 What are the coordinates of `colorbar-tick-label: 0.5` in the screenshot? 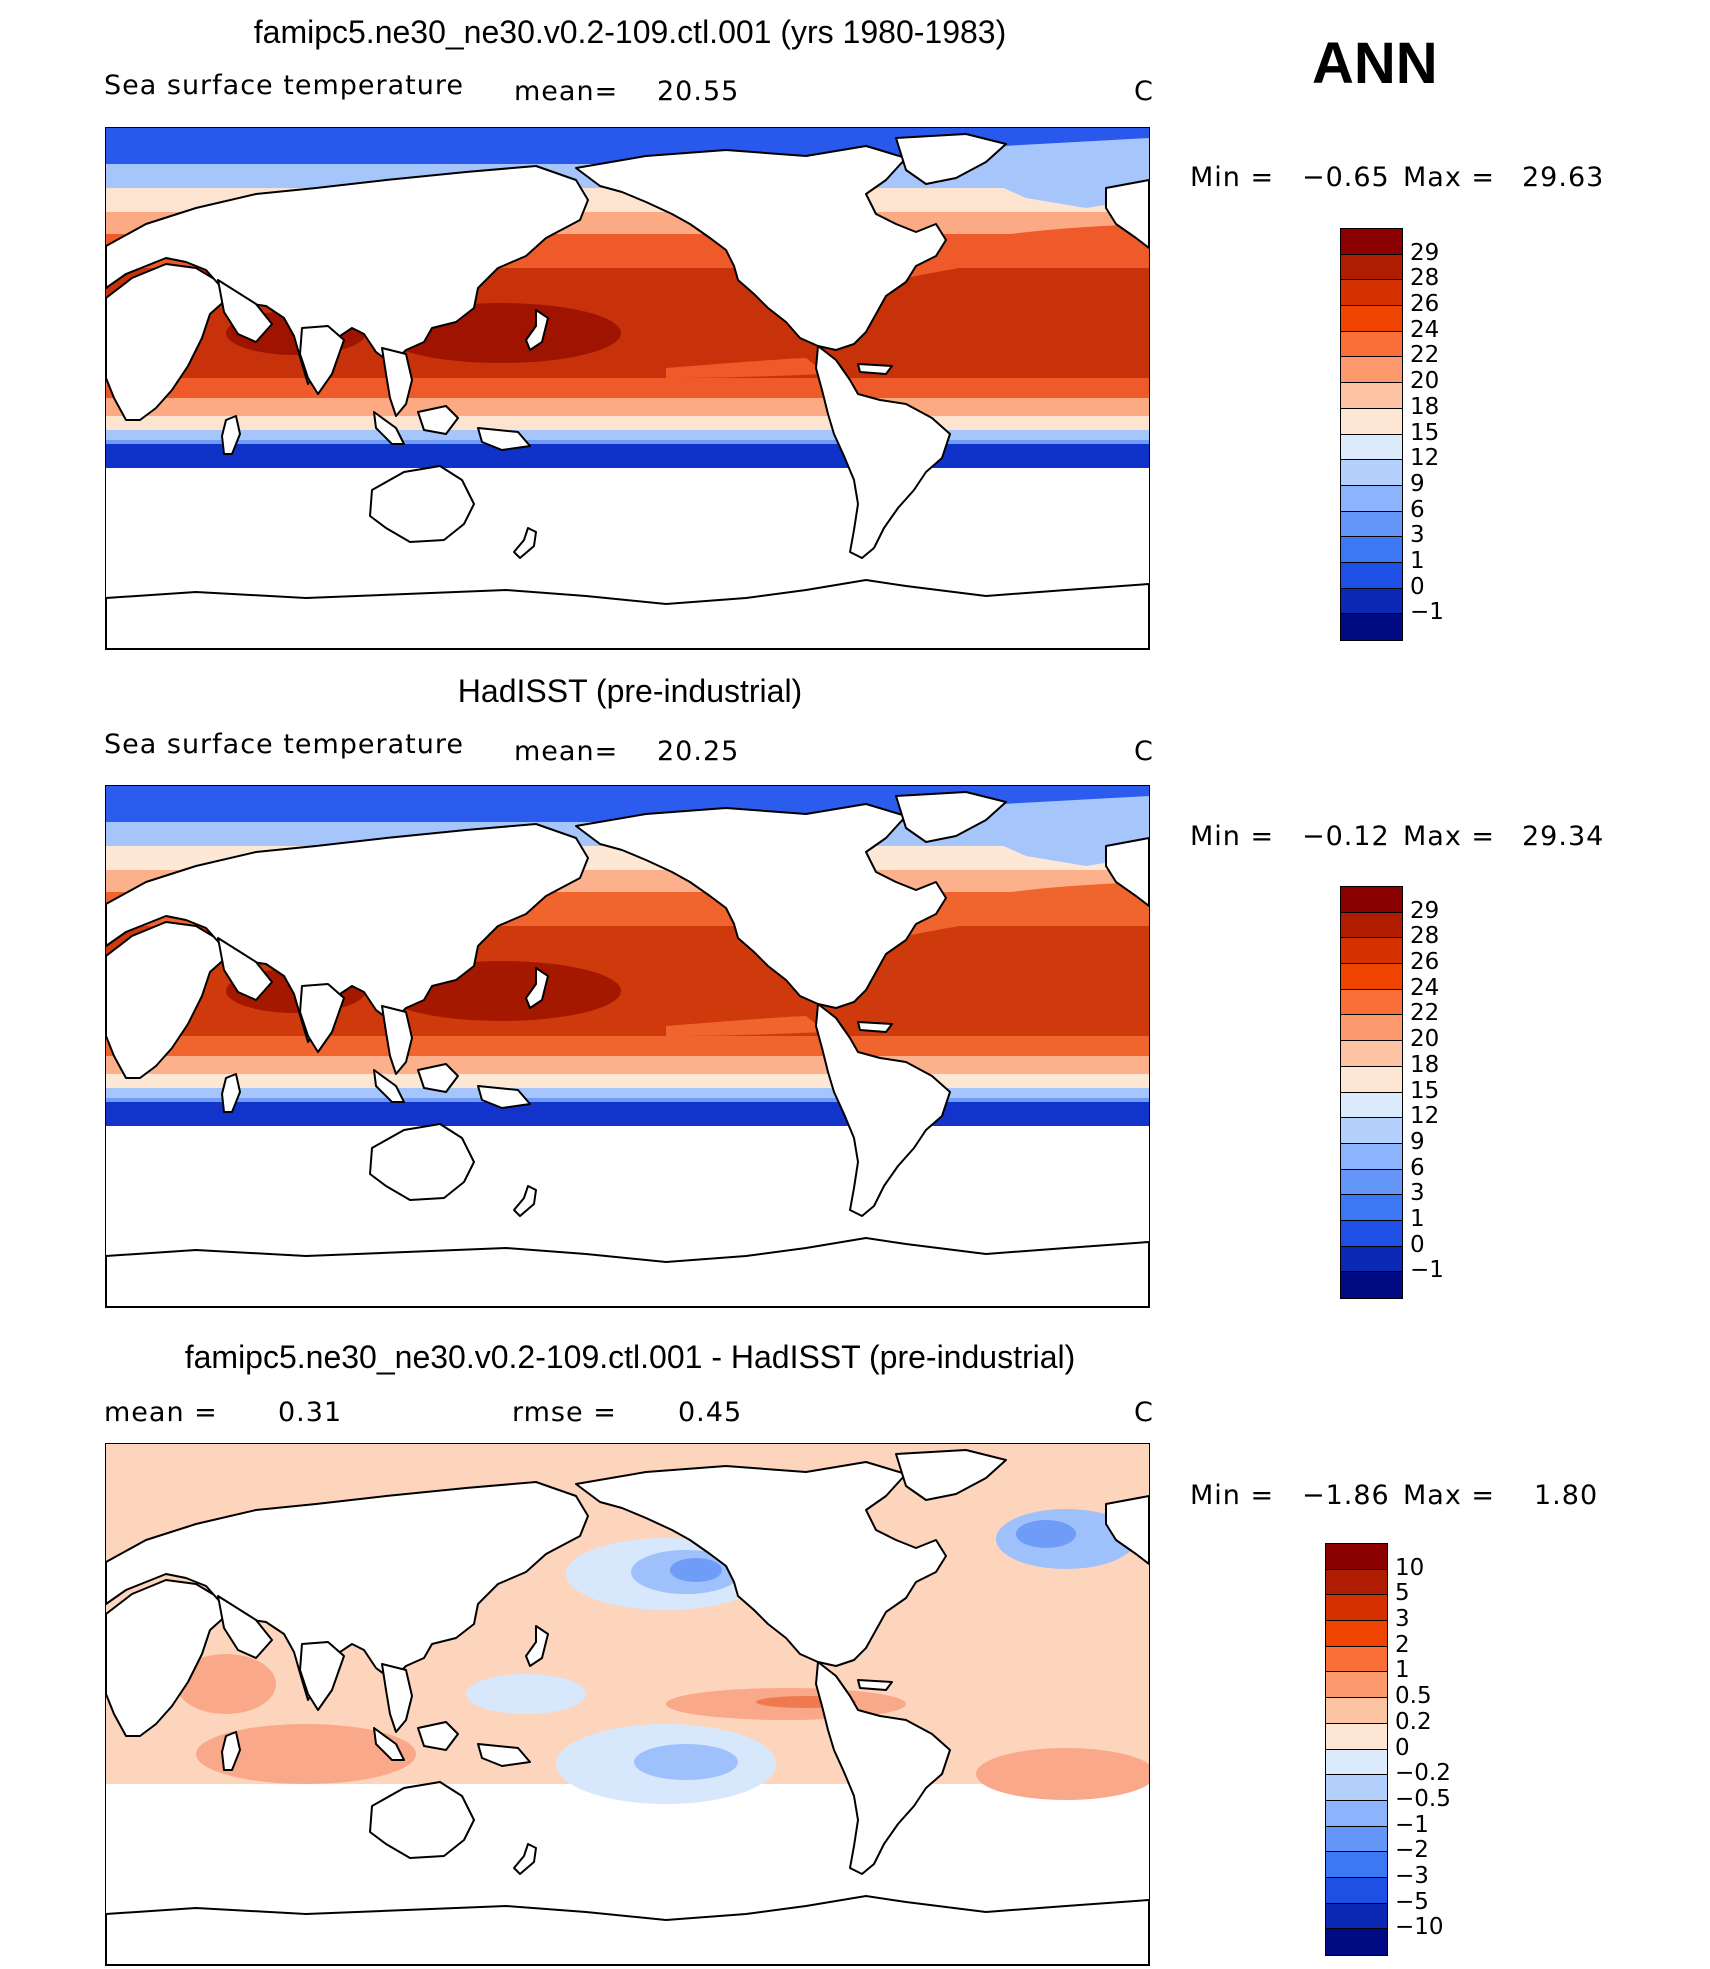 It's located at (1413, 1696).